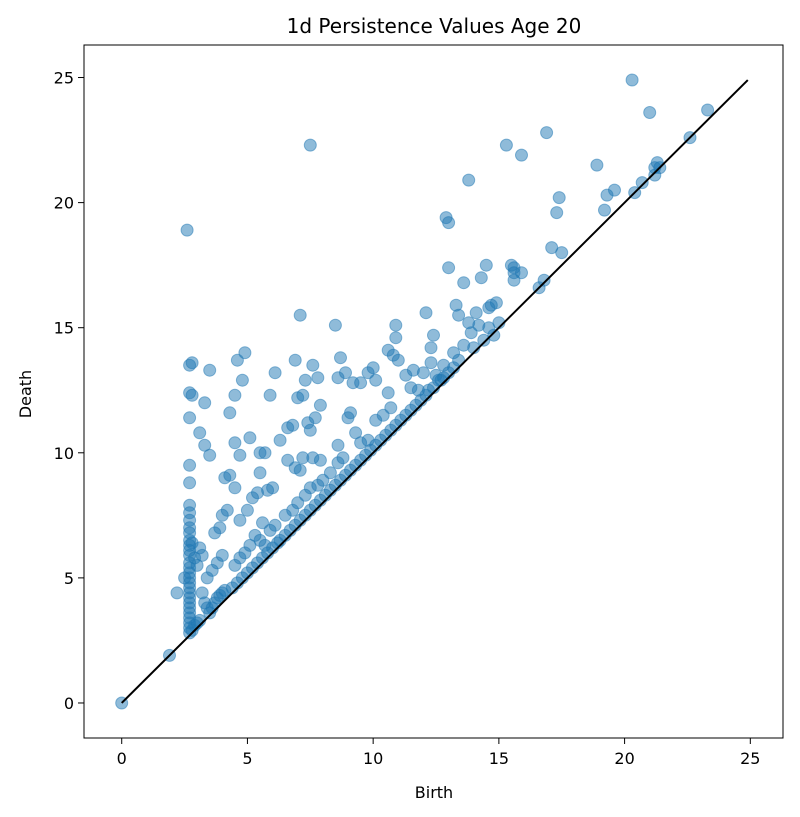  I want to click on y-ticks: 0 5 10 15 20 25, so click(69, 391).